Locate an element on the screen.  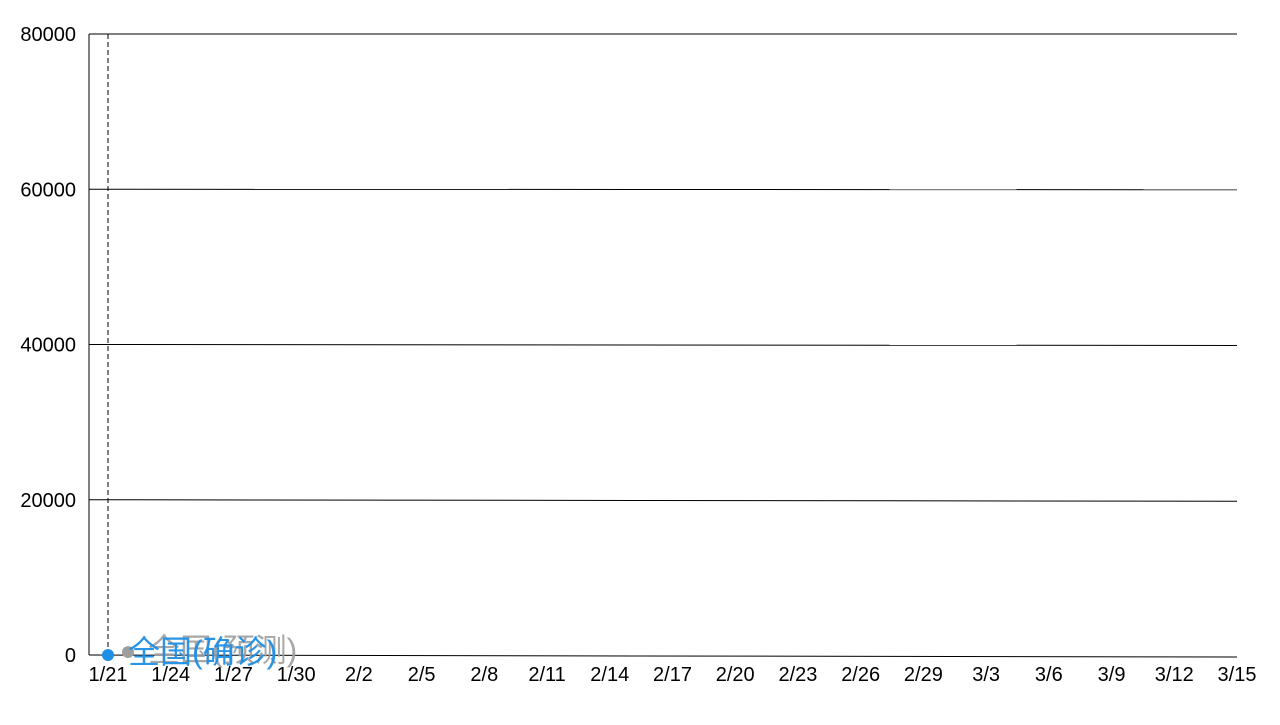
x-tick-label: 2/14 is located at coordinates (609, 675).